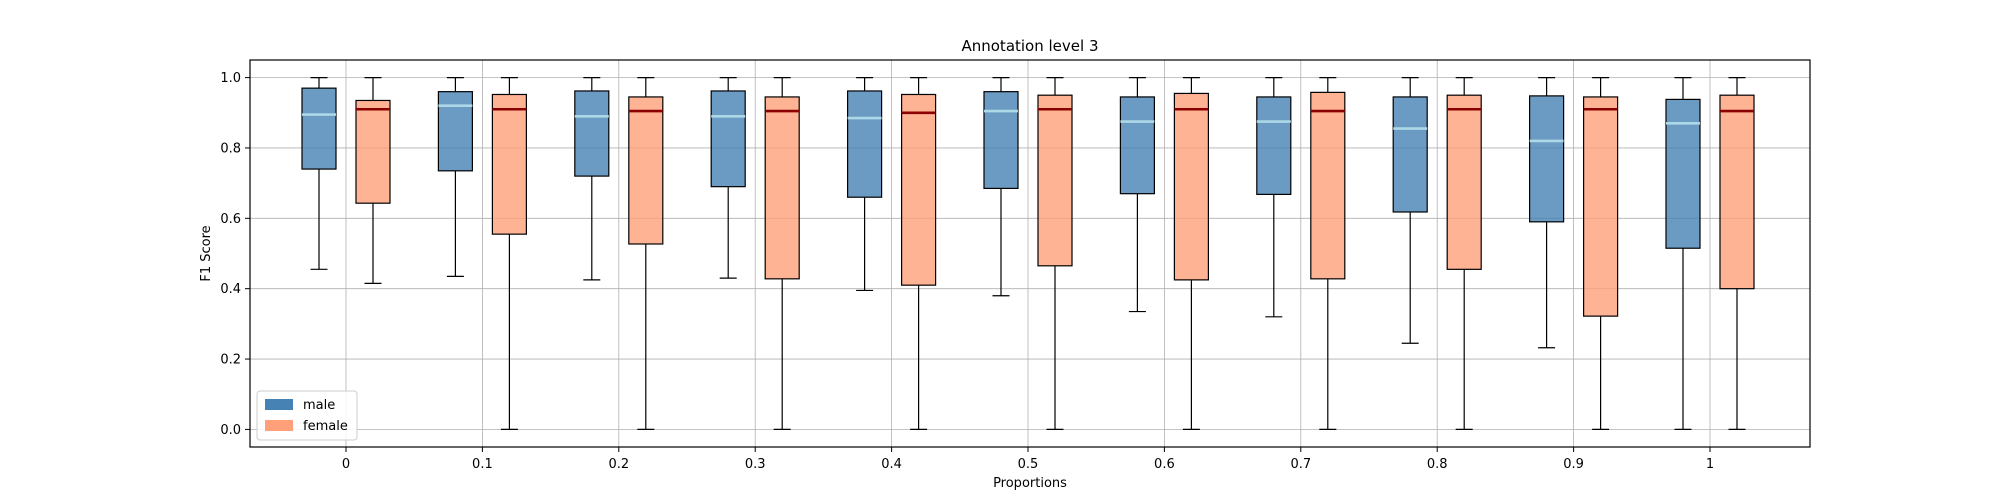 The height and width of the screenshot is (504, 2000). What do you see at coordinates (1300, 464) in the screenshot?
I see `x-tick-label: 0.7` at bounding box center [1300, 464].